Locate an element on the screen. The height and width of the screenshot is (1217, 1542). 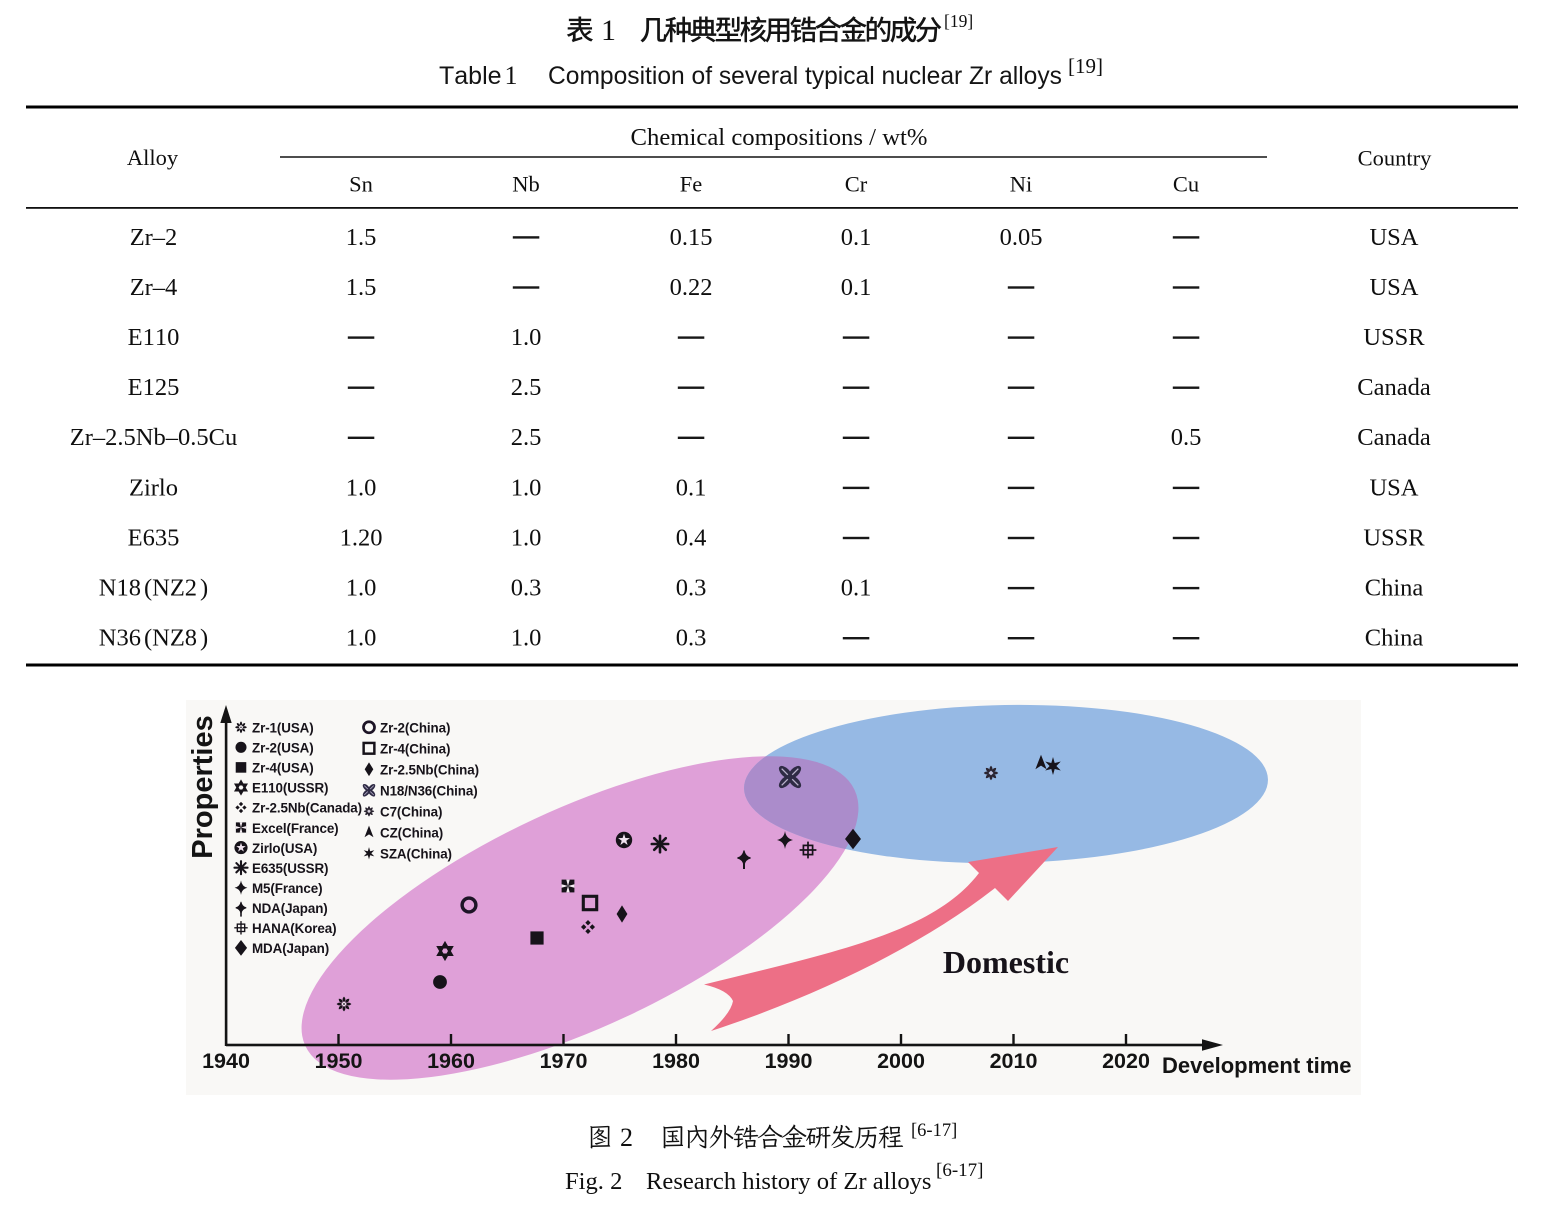
svg-text: 2000 is located at coordinates (901, 1061).